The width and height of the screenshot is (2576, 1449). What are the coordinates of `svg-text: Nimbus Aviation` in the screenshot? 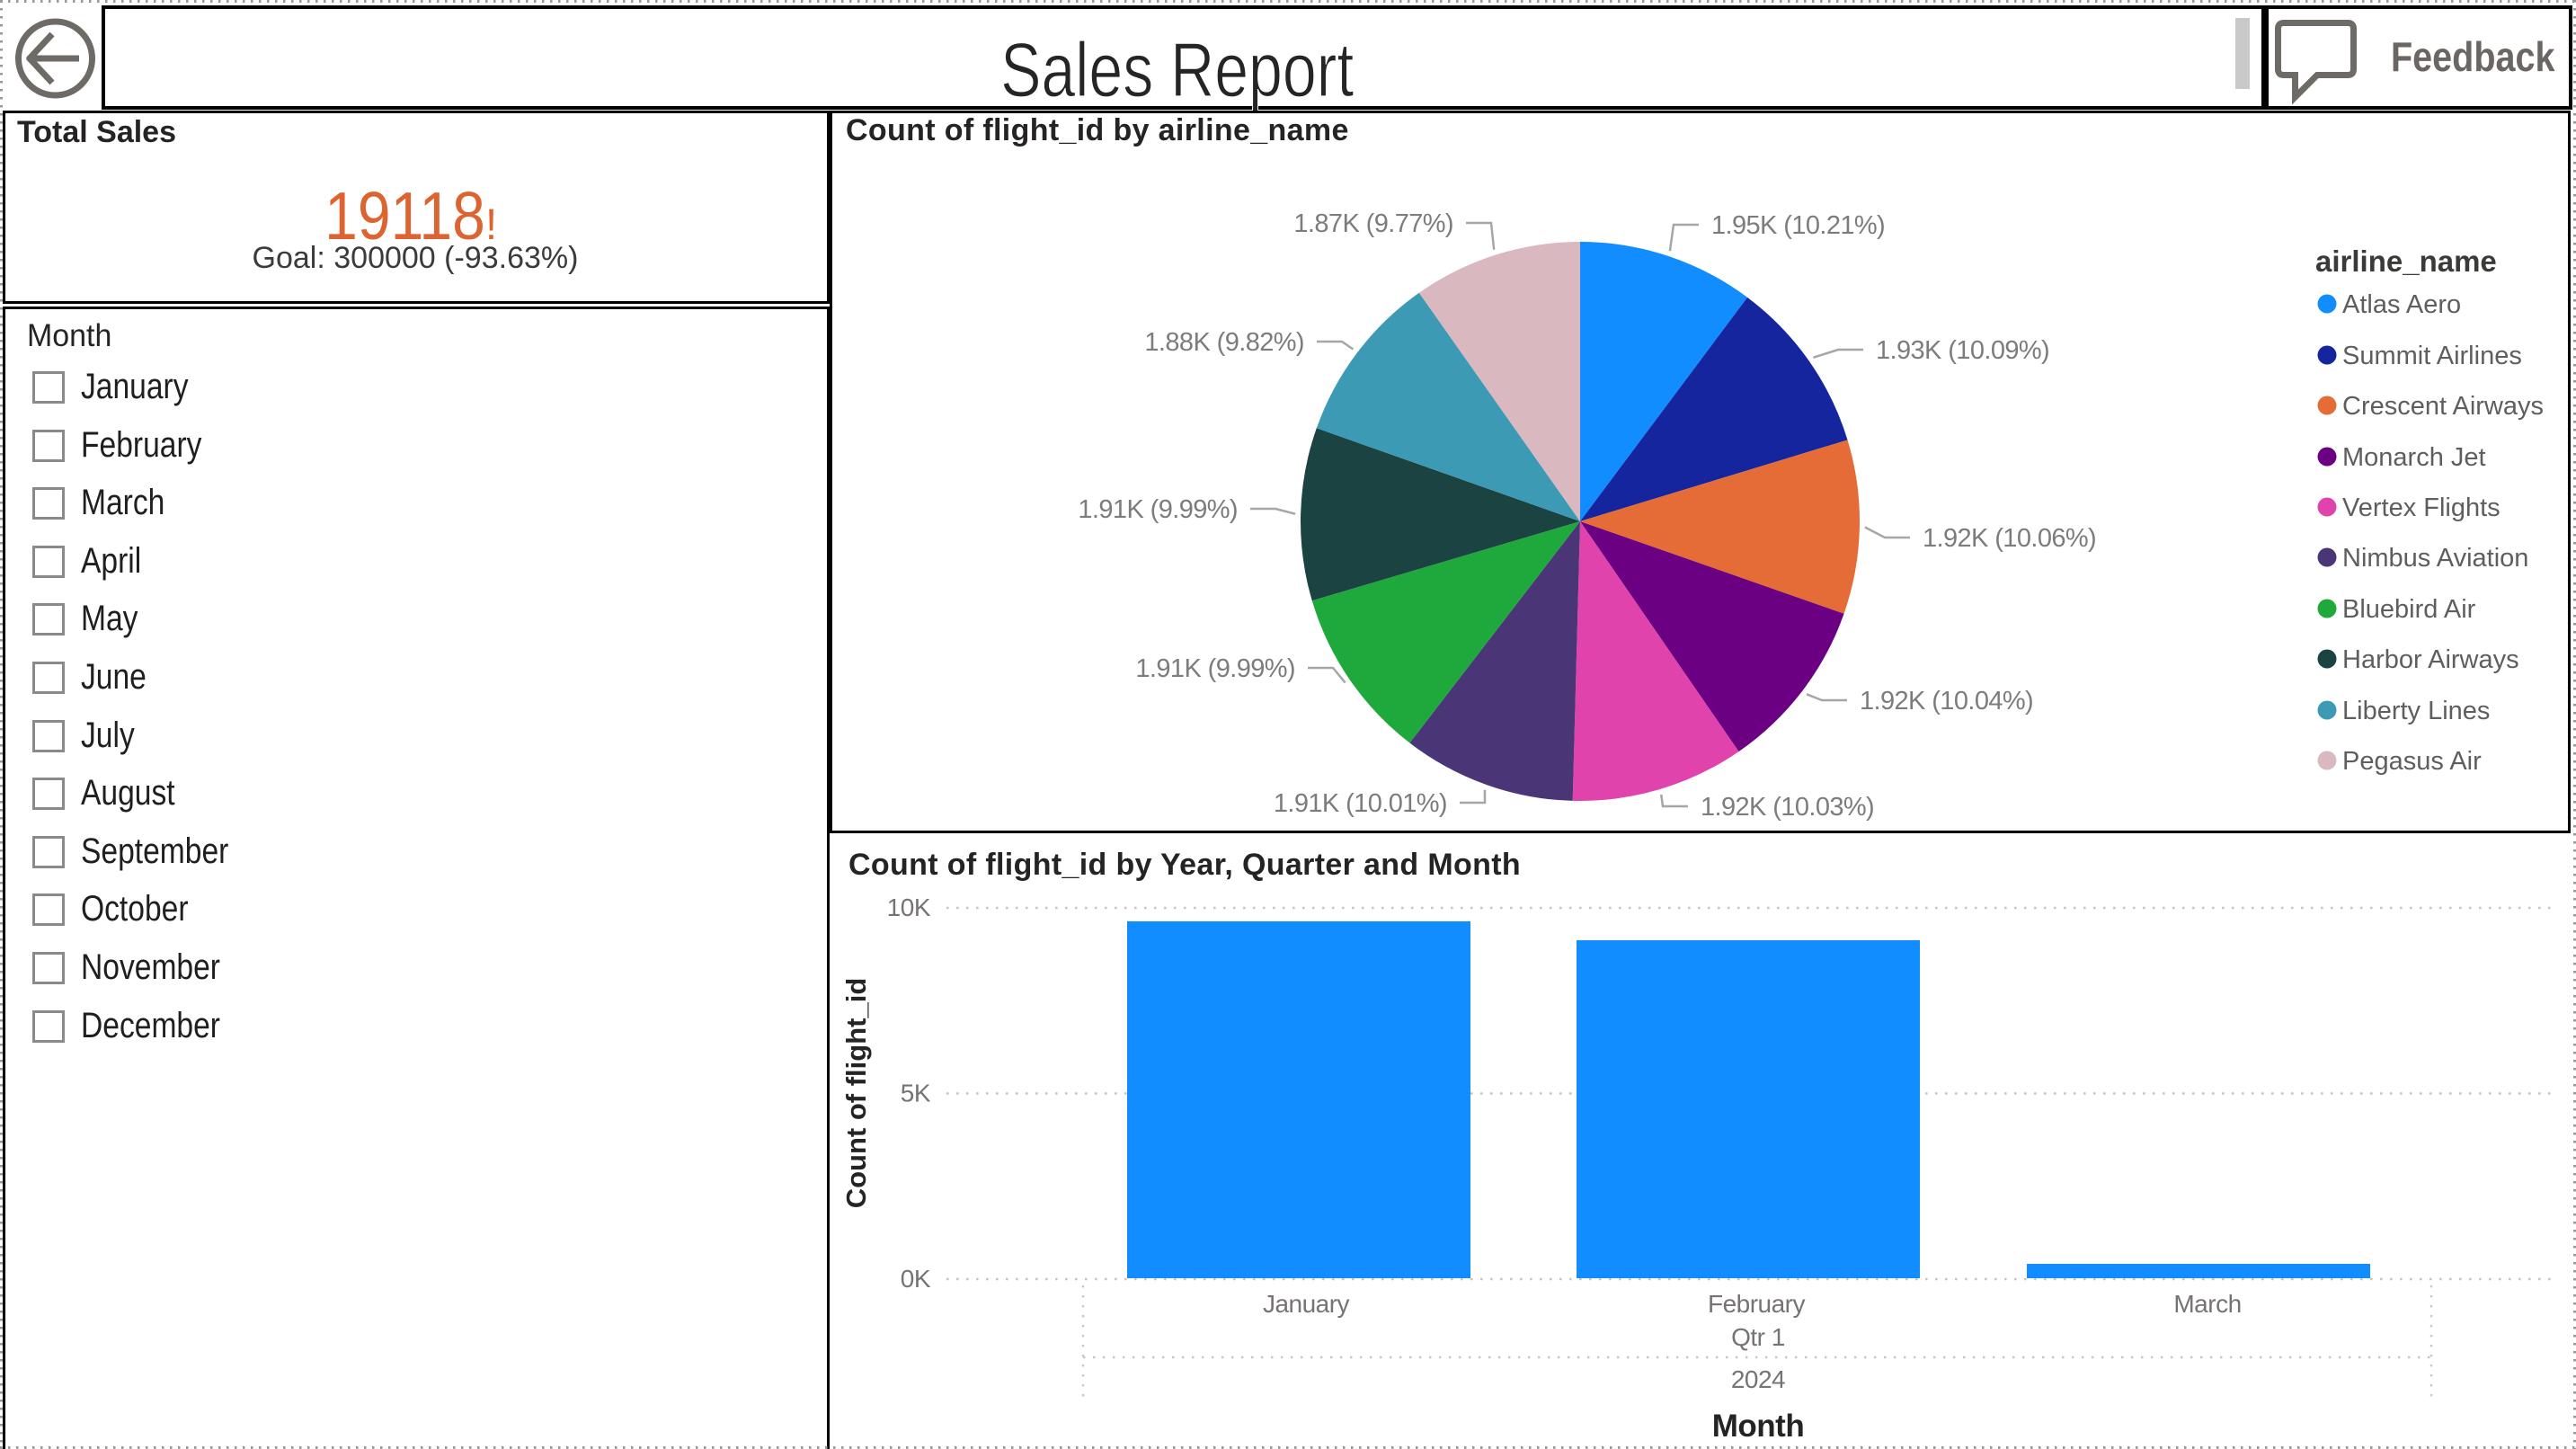 It's located at (2435, 558).